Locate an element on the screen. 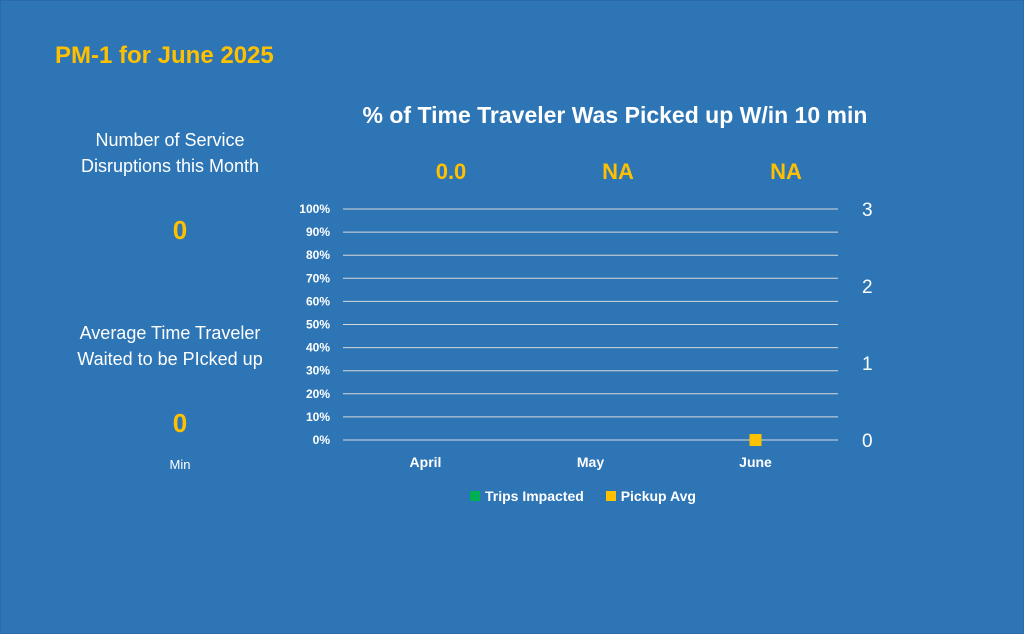 The height and width of the screenshot is (634, 1024). y-left-tick-label: 0% is located at coordinates (322, 440).